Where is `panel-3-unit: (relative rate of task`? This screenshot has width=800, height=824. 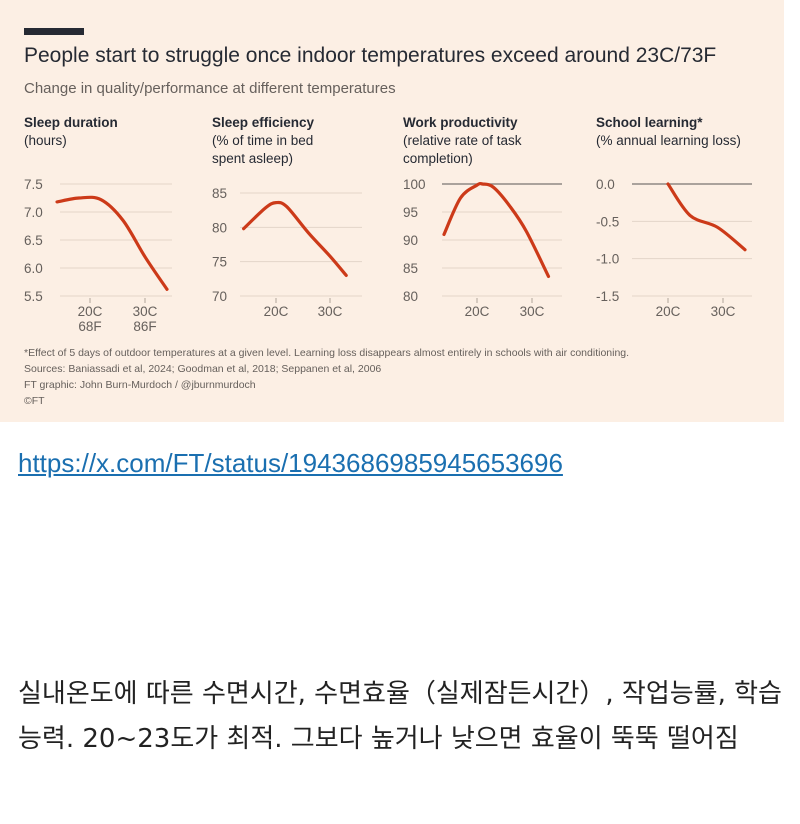
panel-3-unit: (relative rate of task is located at coordinates (462, 140).